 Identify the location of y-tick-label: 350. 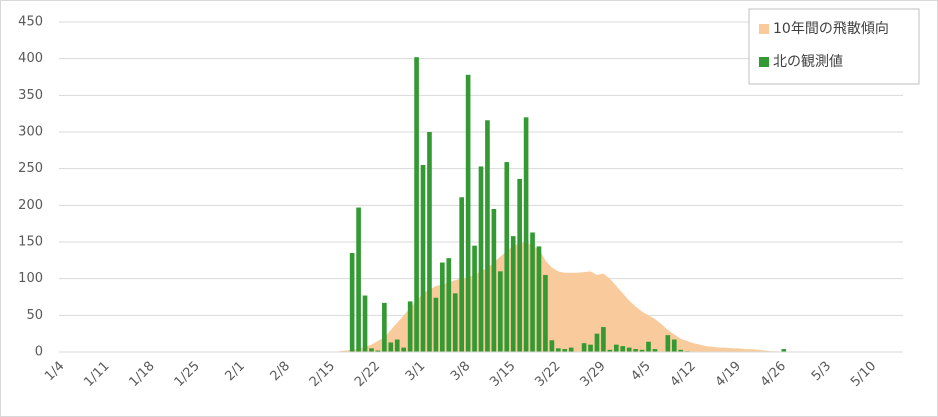
(30, 95).